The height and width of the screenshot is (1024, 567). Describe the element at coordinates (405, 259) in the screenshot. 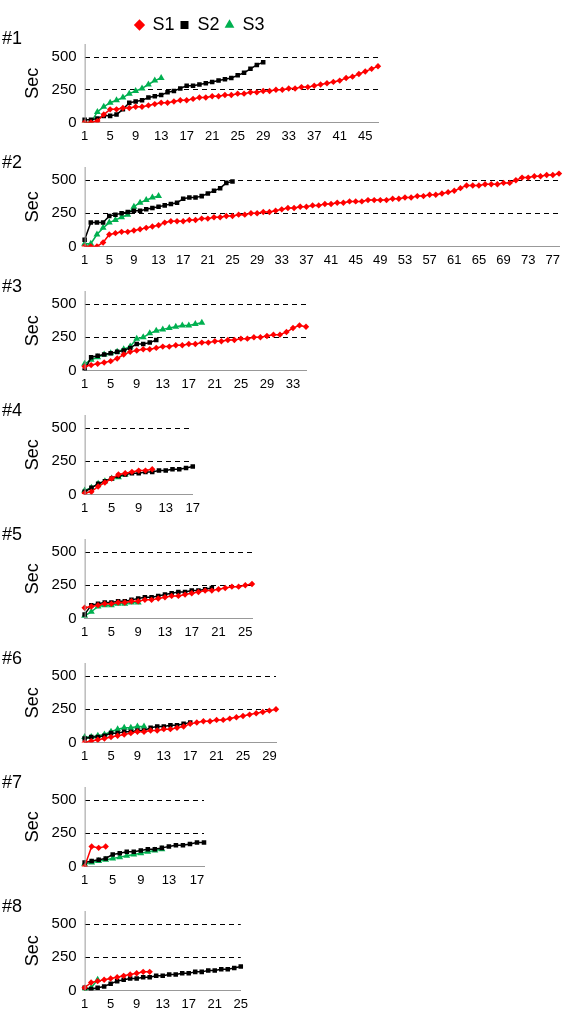

I see `x-tick-label: 53` at that location.